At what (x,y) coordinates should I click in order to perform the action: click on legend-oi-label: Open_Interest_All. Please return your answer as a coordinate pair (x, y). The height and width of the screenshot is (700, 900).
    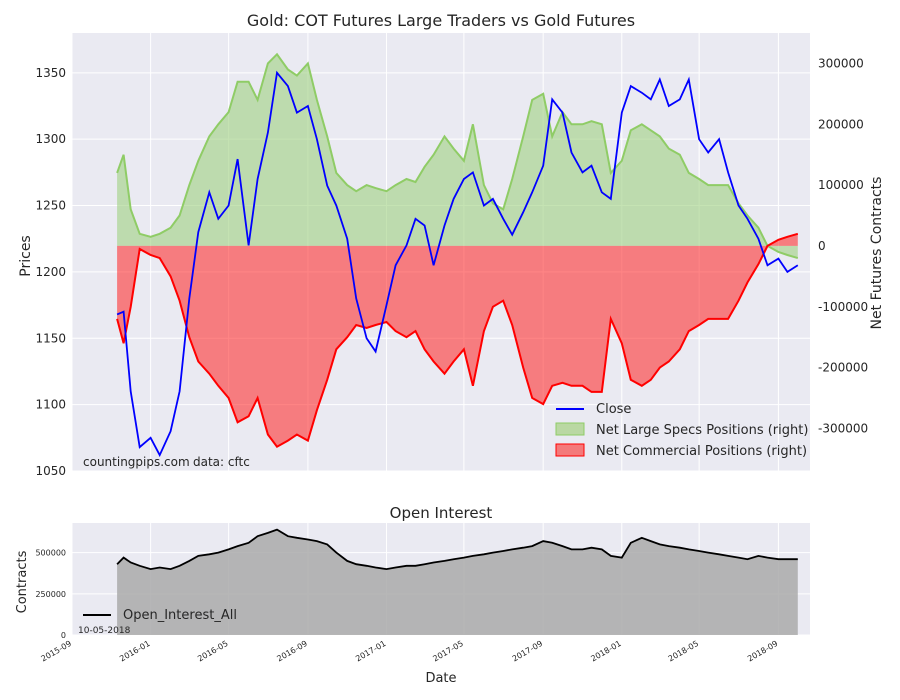
    Looking at the image, I should click on (180, 615).